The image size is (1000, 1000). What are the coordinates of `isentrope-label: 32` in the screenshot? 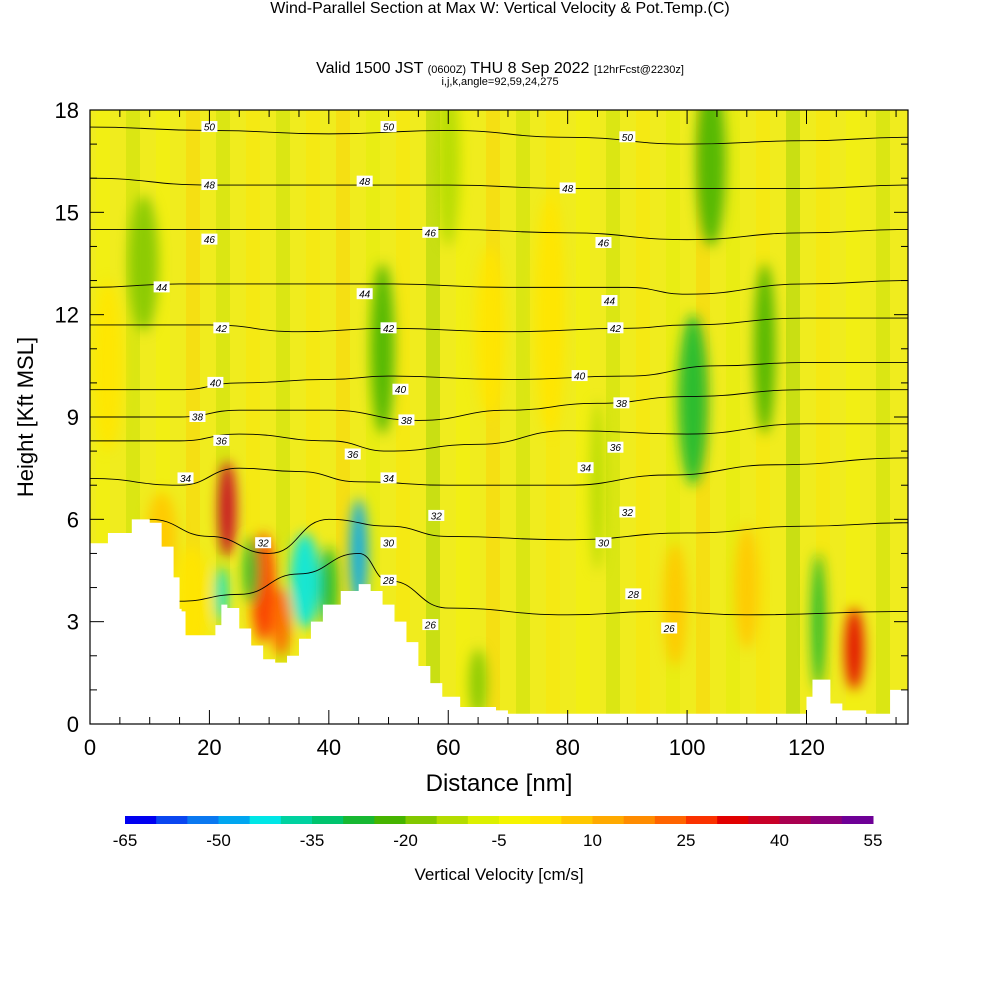 It's located at (436, 515).